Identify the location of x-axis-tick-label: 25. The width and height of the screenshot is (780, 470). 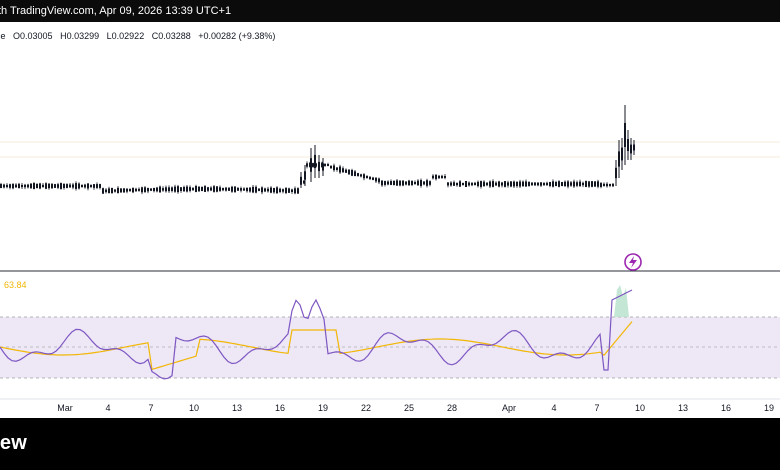
(409, 408).